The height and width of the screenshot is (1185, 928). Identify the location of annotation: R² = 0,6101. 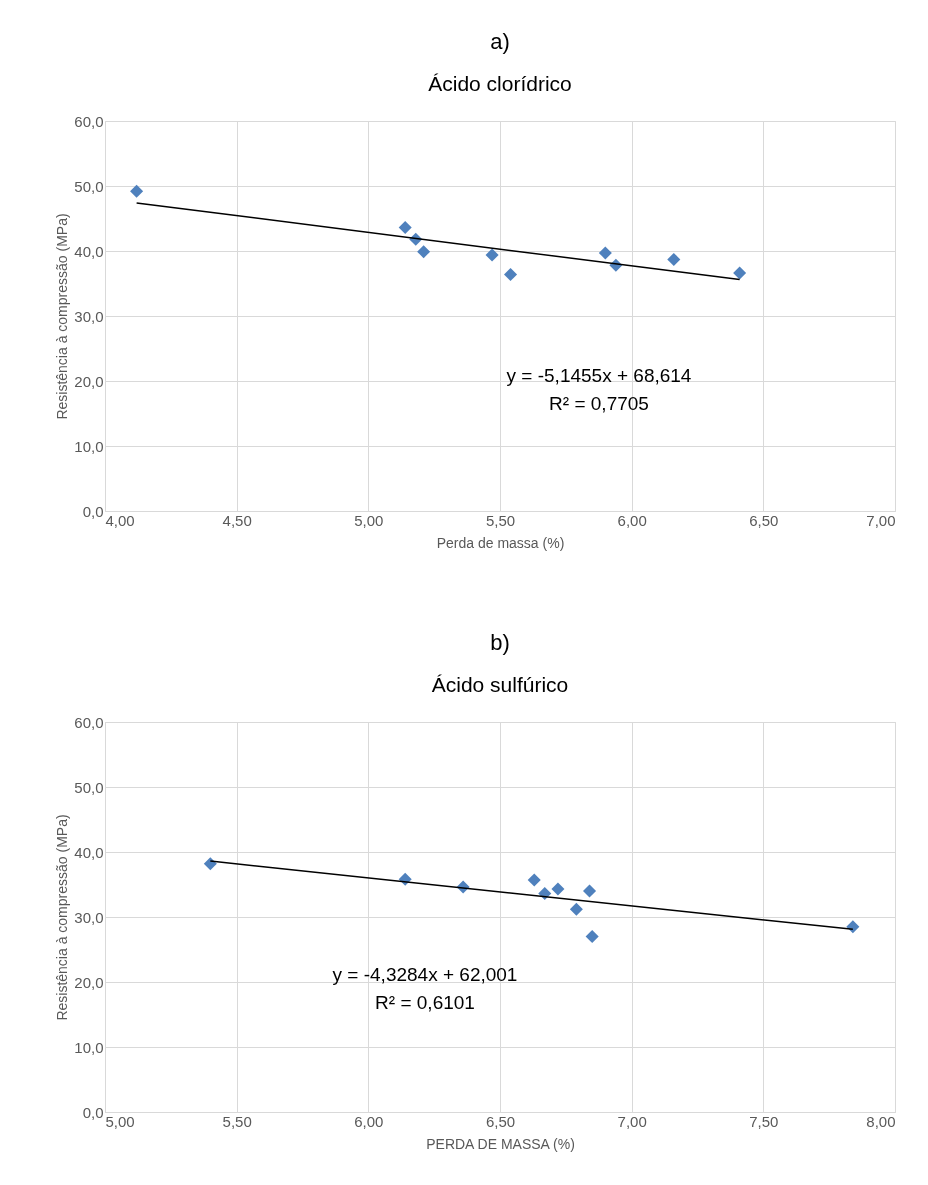
(425, 1002).